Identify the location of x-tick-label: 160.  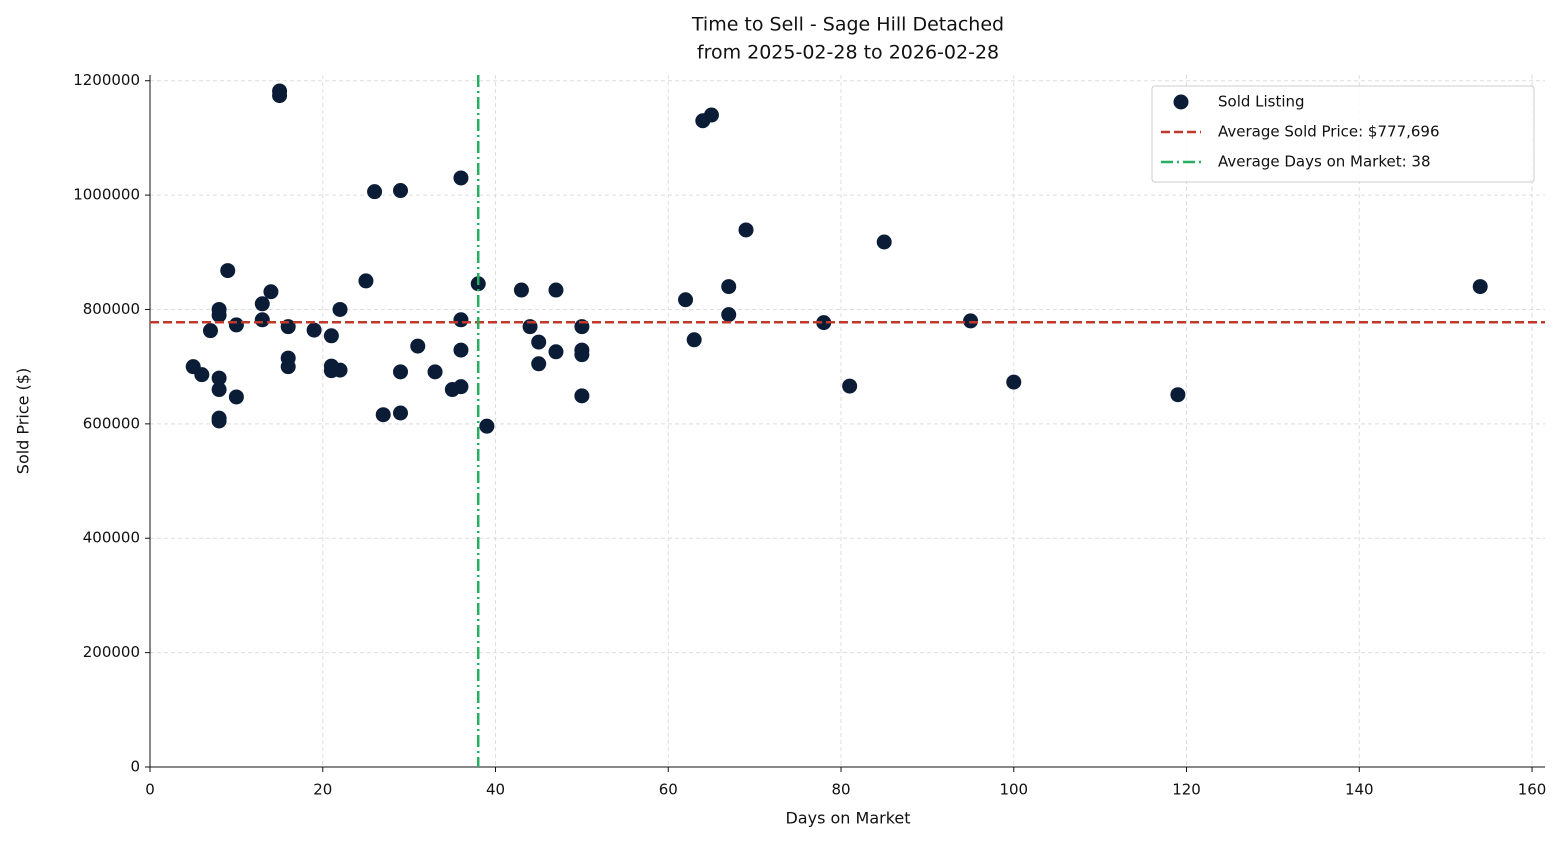
(1532, 790).